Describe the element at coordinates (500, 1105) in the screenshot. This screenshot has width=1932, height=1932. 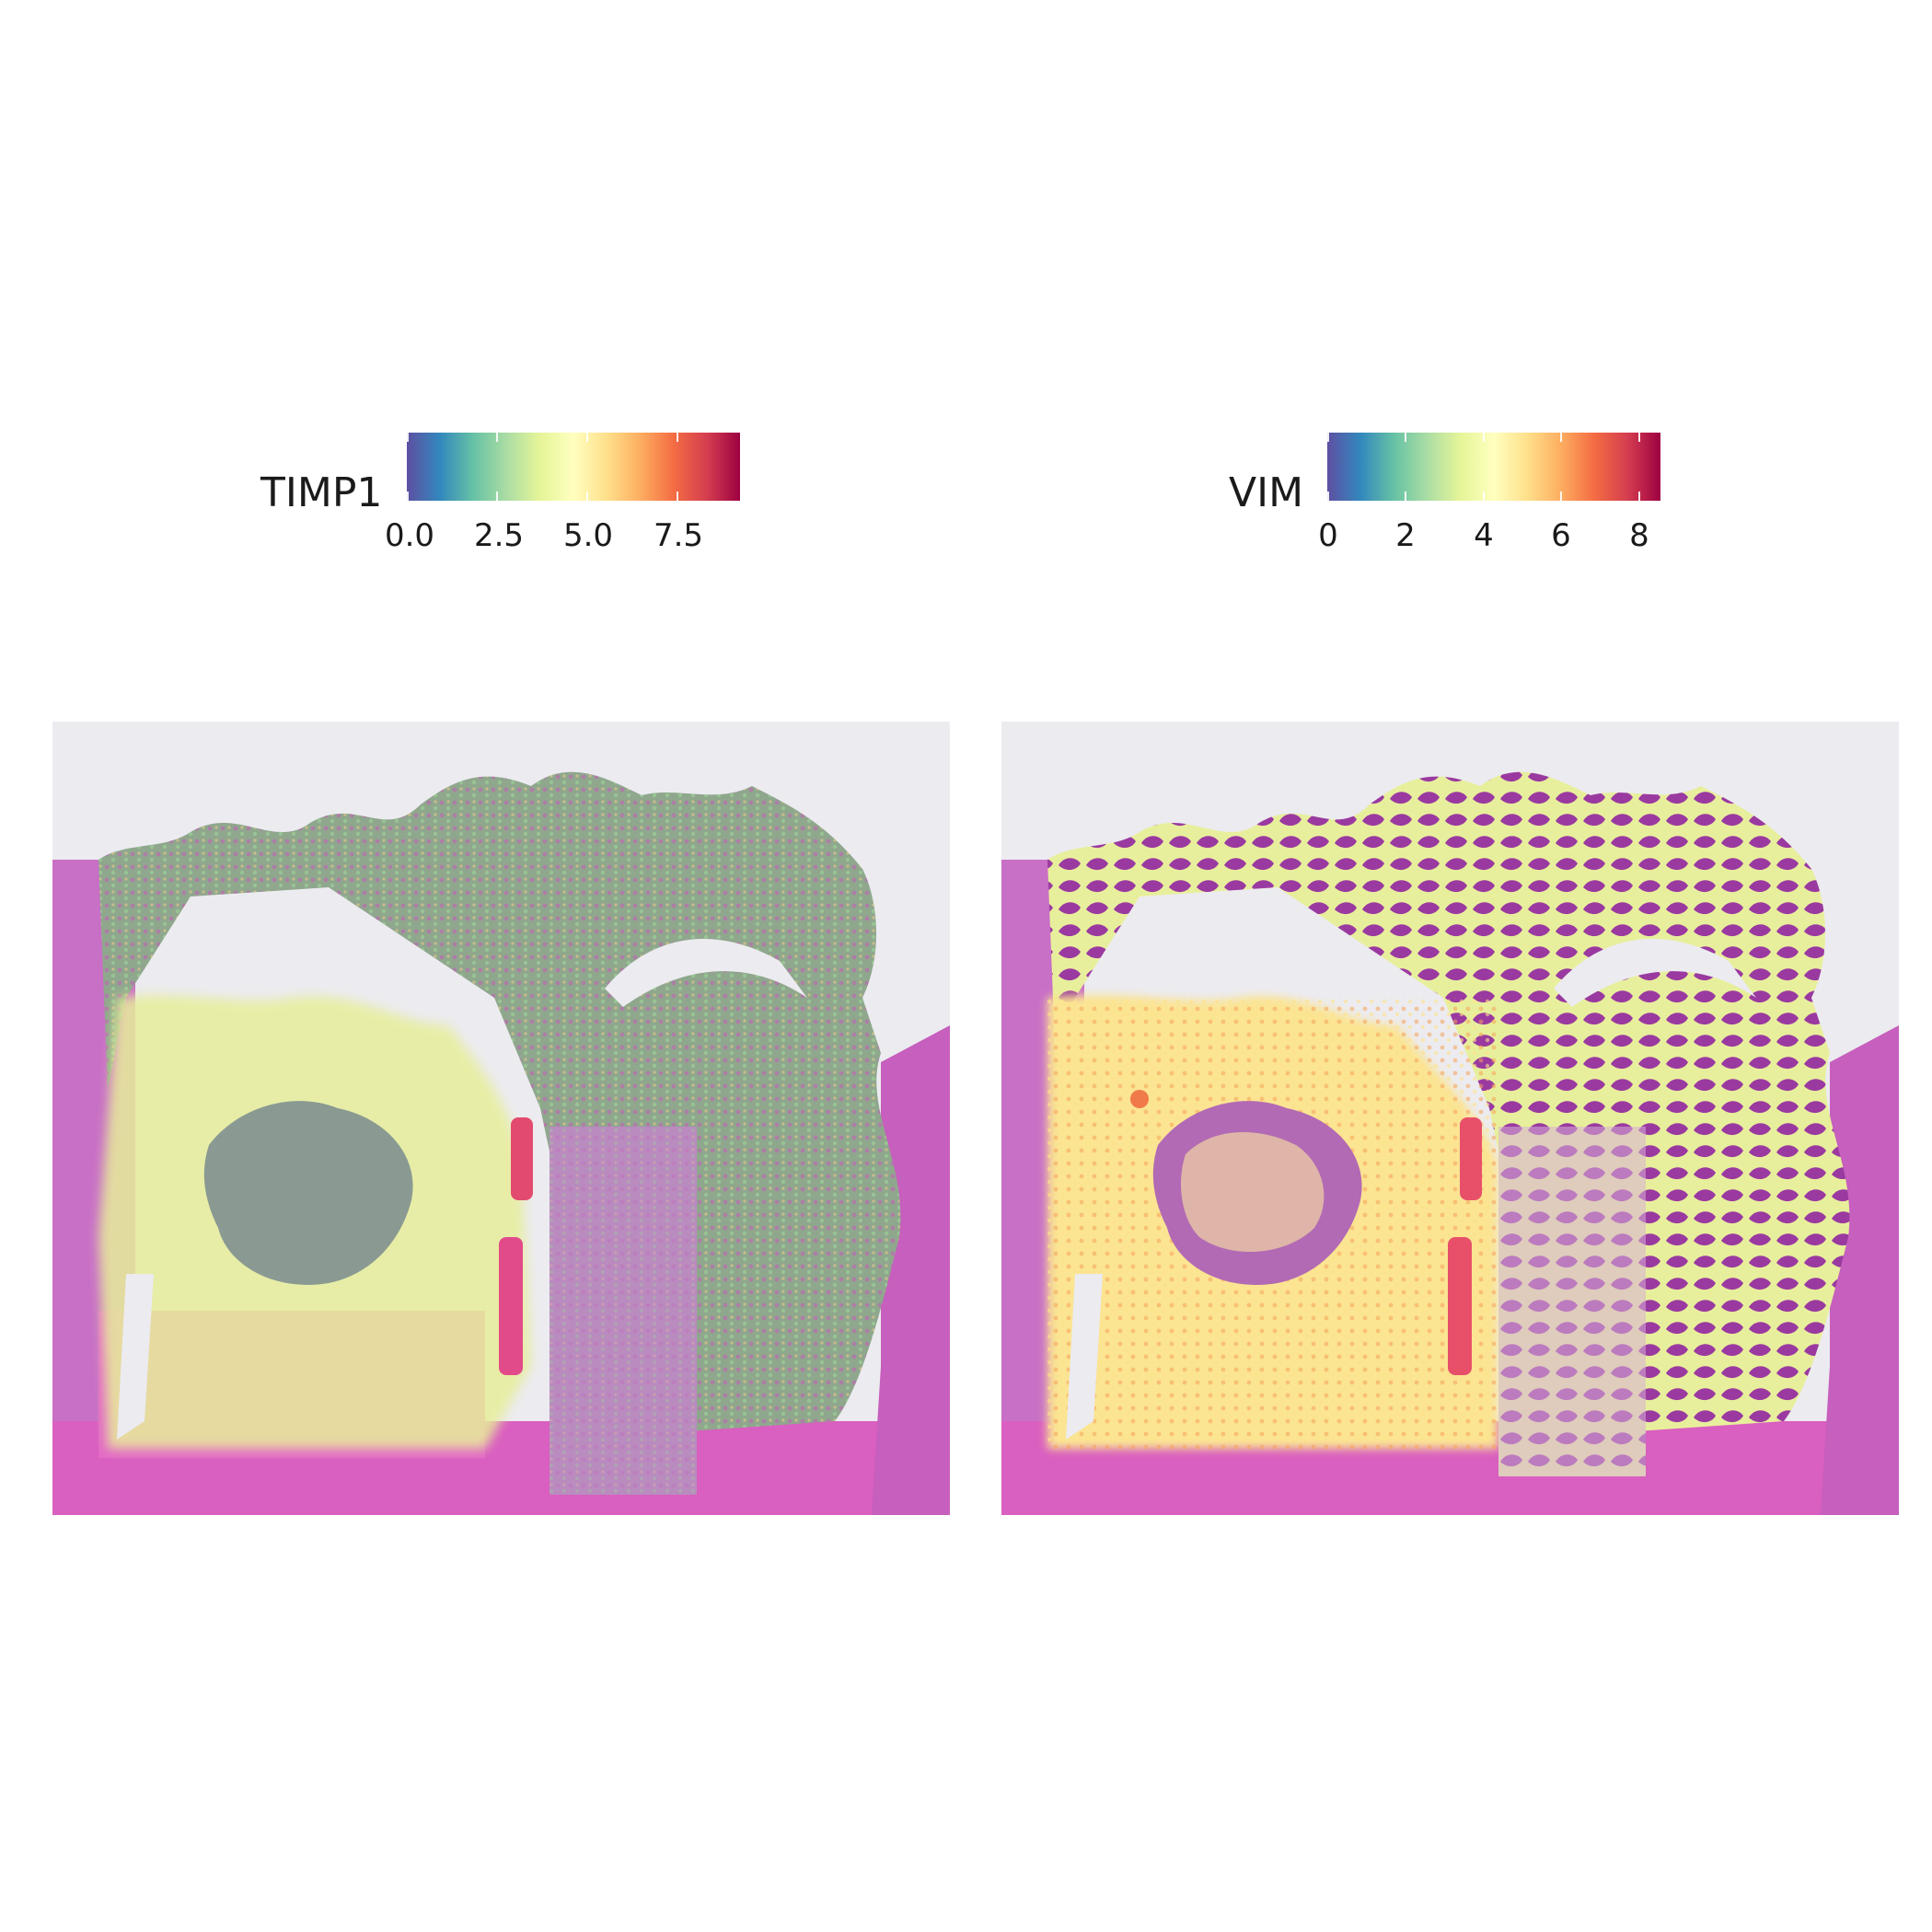
I see `tissue-tumor-speckle` at that location.